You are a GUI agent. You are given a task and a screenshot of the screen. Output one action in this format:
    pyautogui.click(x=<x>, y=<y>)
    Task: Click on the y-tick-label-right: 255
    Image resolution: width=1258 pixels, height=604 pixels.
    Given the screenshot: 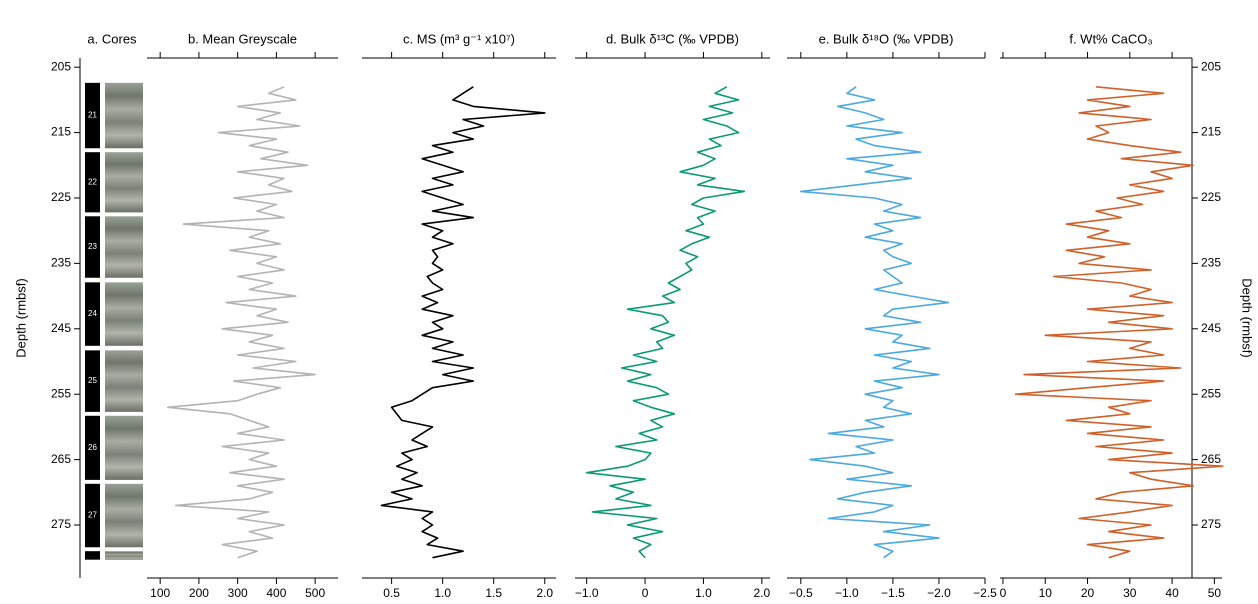 What is the action you would take?
    pyautogui.click(x=1211, y=393)
    